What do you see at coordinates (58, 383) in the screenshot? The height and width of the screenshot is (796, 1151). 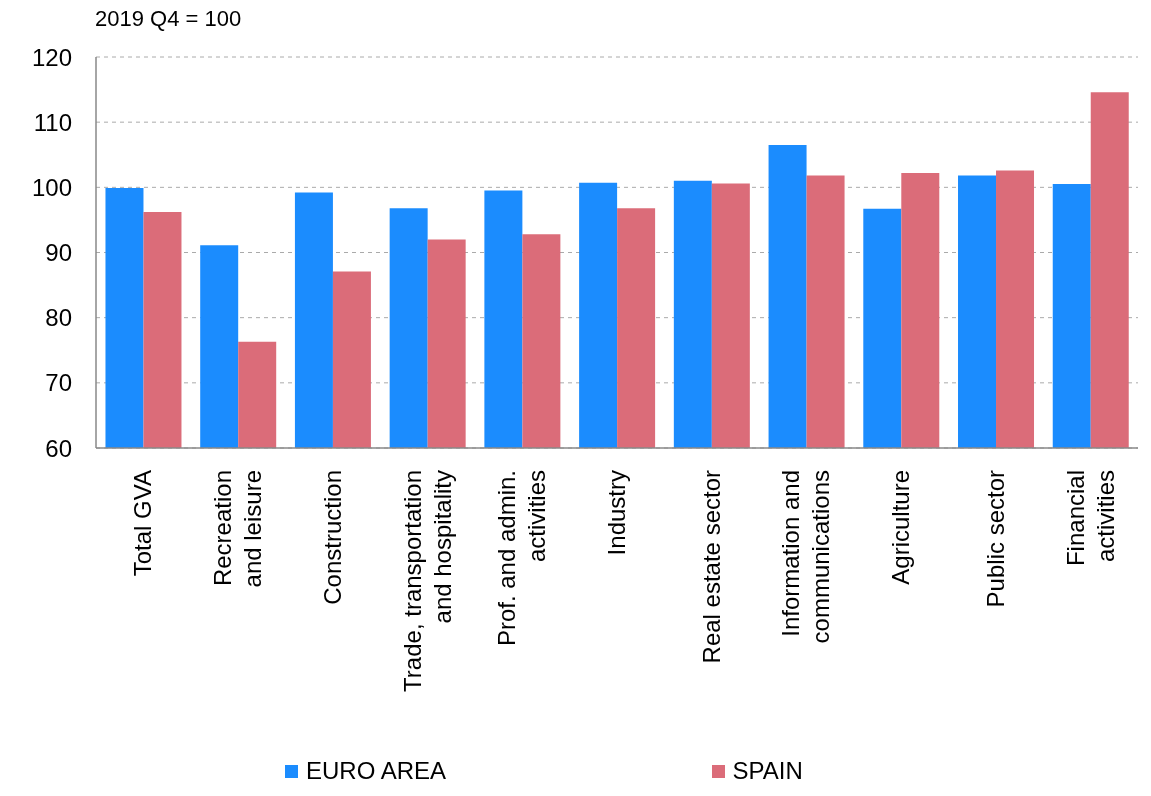 I see `y-tick-label: 70` at bounding box center [58, 383].